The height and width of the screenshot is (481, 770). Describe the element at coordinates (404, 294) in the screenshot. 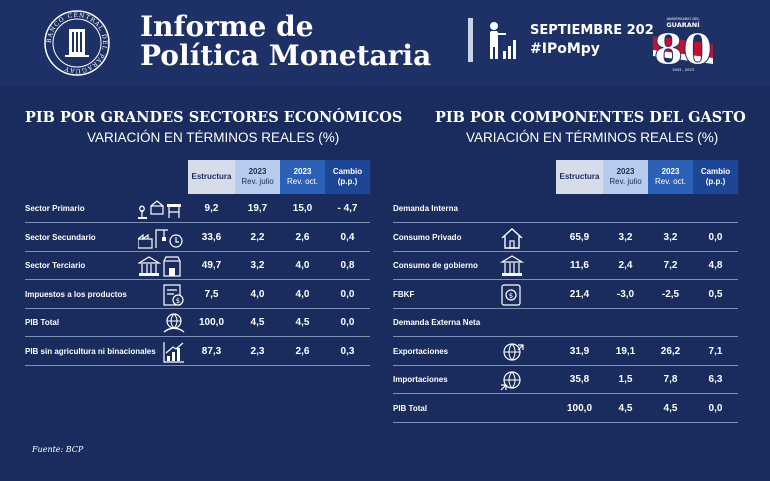

I see `row-label: FBKF` at that location.